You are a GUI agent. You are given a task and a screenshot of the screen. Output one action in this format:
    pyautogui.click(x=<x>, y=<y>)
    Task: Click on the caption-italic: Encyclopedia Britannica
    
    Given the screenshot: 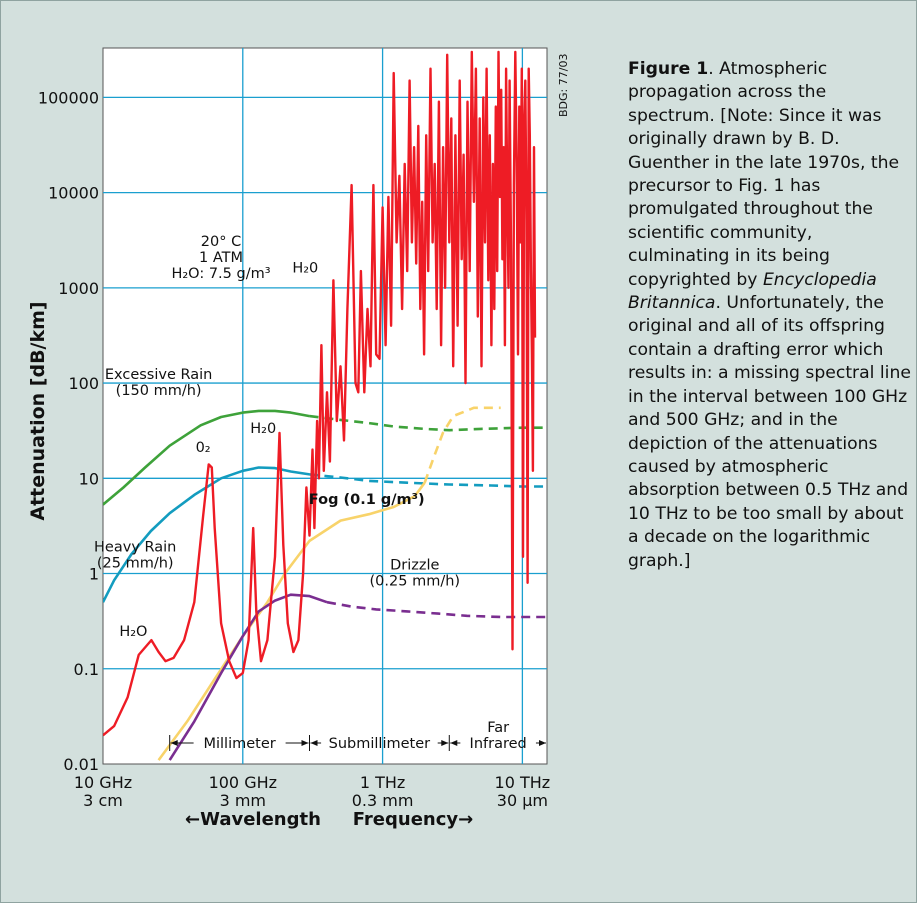 What is the action you would take?
    pyautogui.click(x=752, y=291)
    